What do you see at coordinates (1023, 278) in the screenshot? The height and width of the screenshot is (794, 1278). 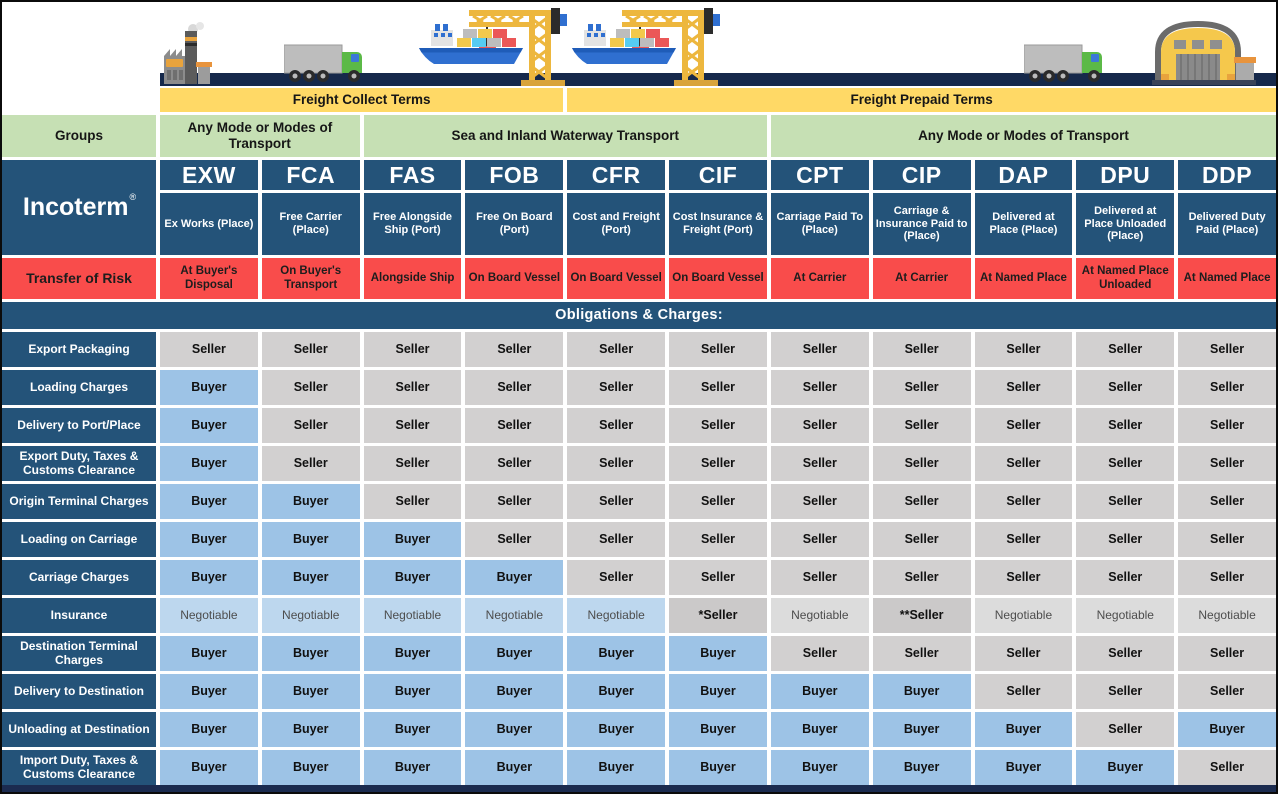 I see `risk-cell-DAP: At Named Place` at bounding box center [1023, 278].